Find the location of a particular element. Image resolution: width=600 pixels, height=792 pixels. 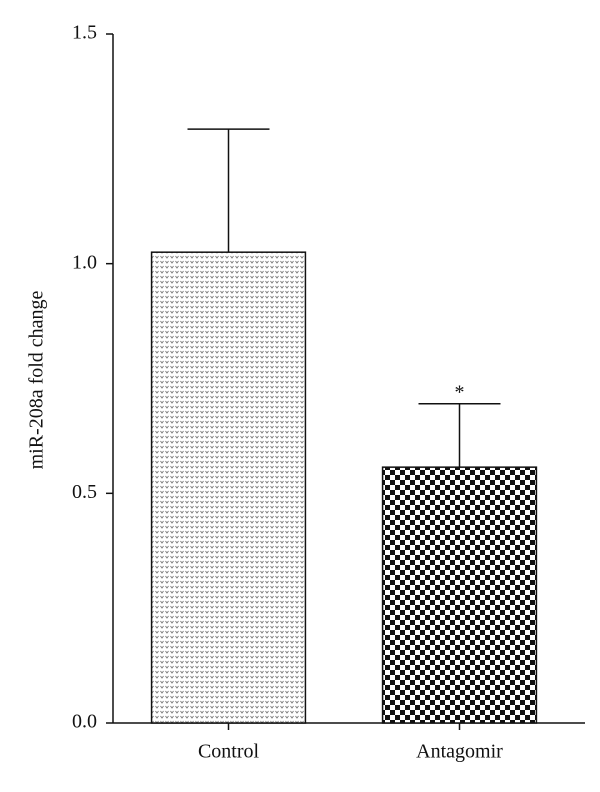

x-tick-label: Antagomir is located at coordinates (459, 752).